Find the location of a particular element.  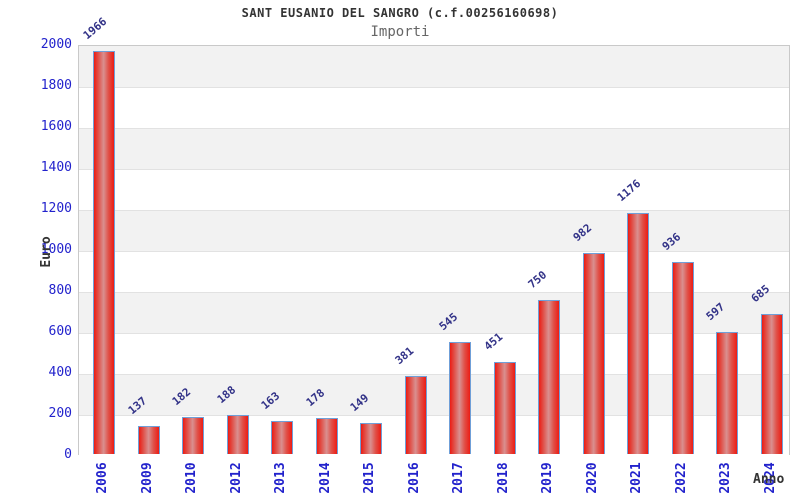

bar-2010 is located at coordinates (193, 435).